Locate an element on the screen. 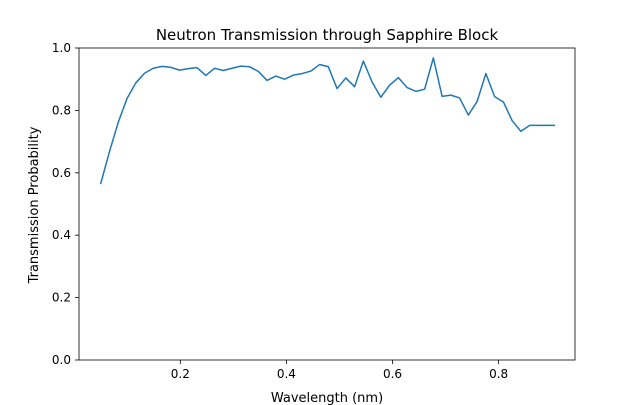 This screenshot has height=405, width=639. y-tick-label: 1.0 is located at coordinates (61, 48).